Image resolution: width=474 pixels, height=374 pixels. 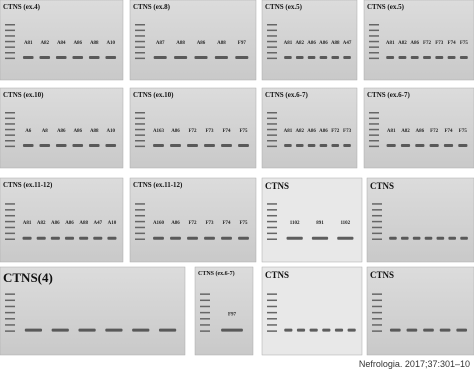 I want to click on lane-label: A6, so click(x=28, y=131).